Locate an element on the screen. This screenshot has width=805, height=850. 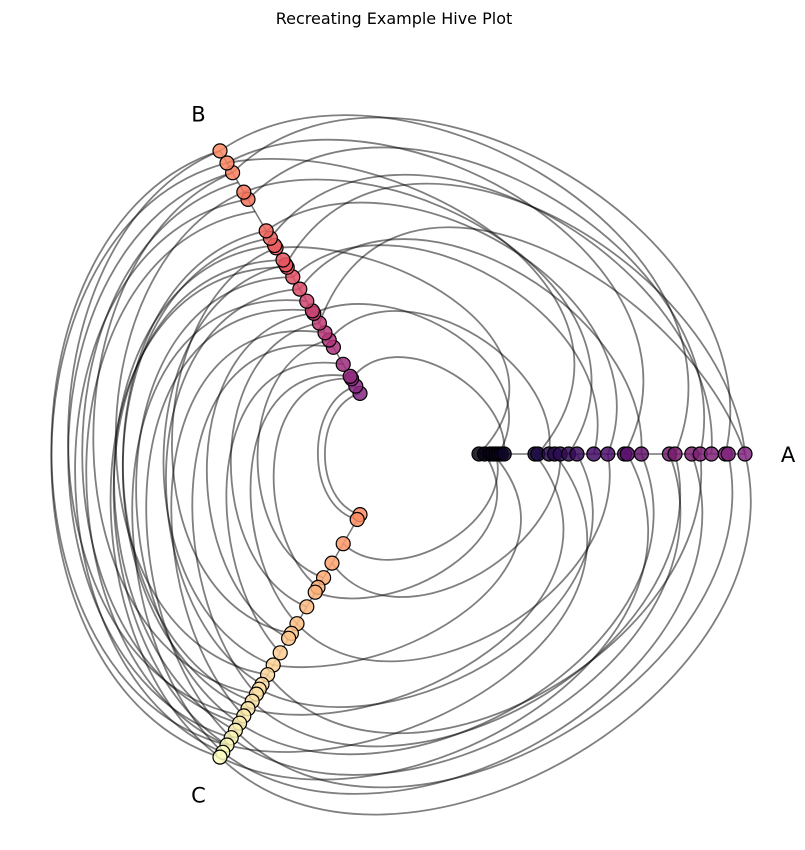
axis-label-c: C is located at coordinates (198, 795).